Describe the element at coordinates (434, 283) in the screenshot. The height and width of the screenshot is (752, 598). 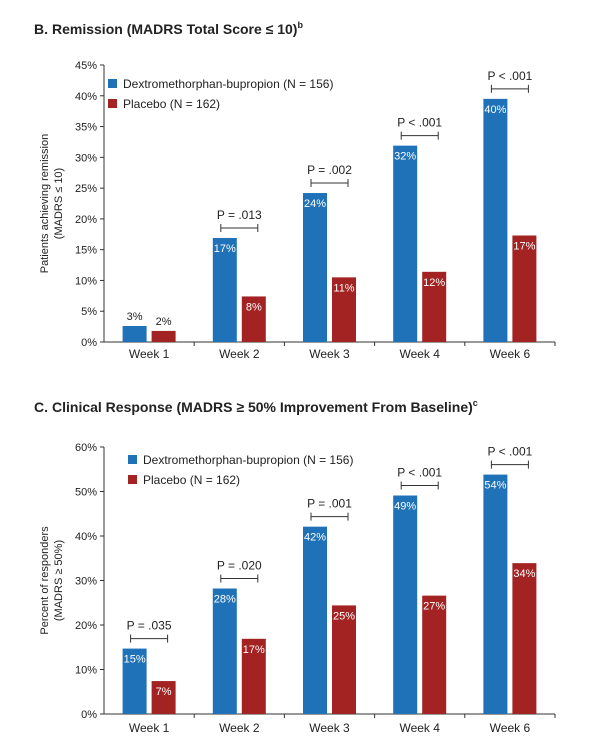
I see `data-label: 12%` at that location.